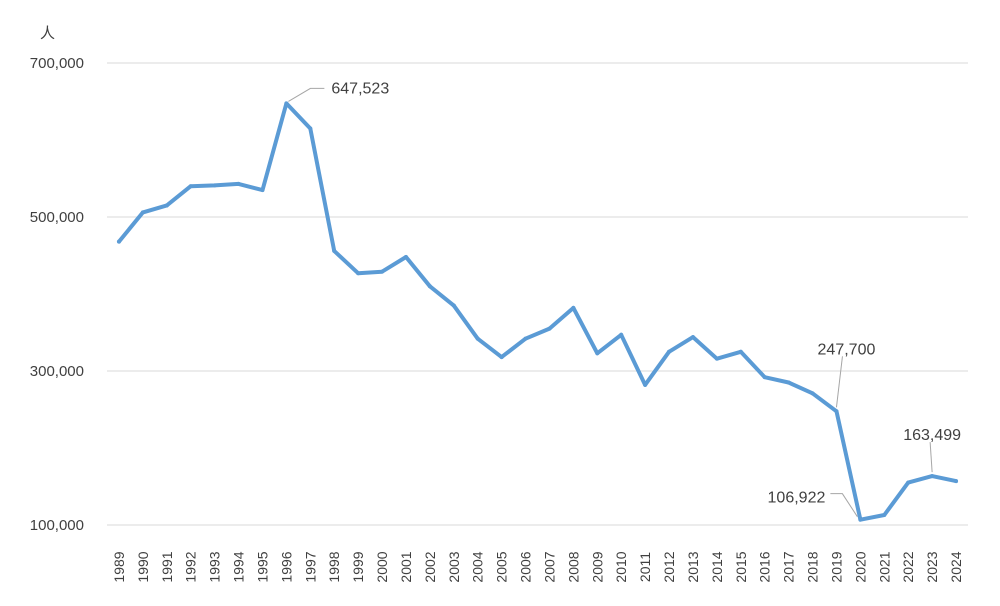  I want to click on x-tick-label: 2001, so click(406, 566).